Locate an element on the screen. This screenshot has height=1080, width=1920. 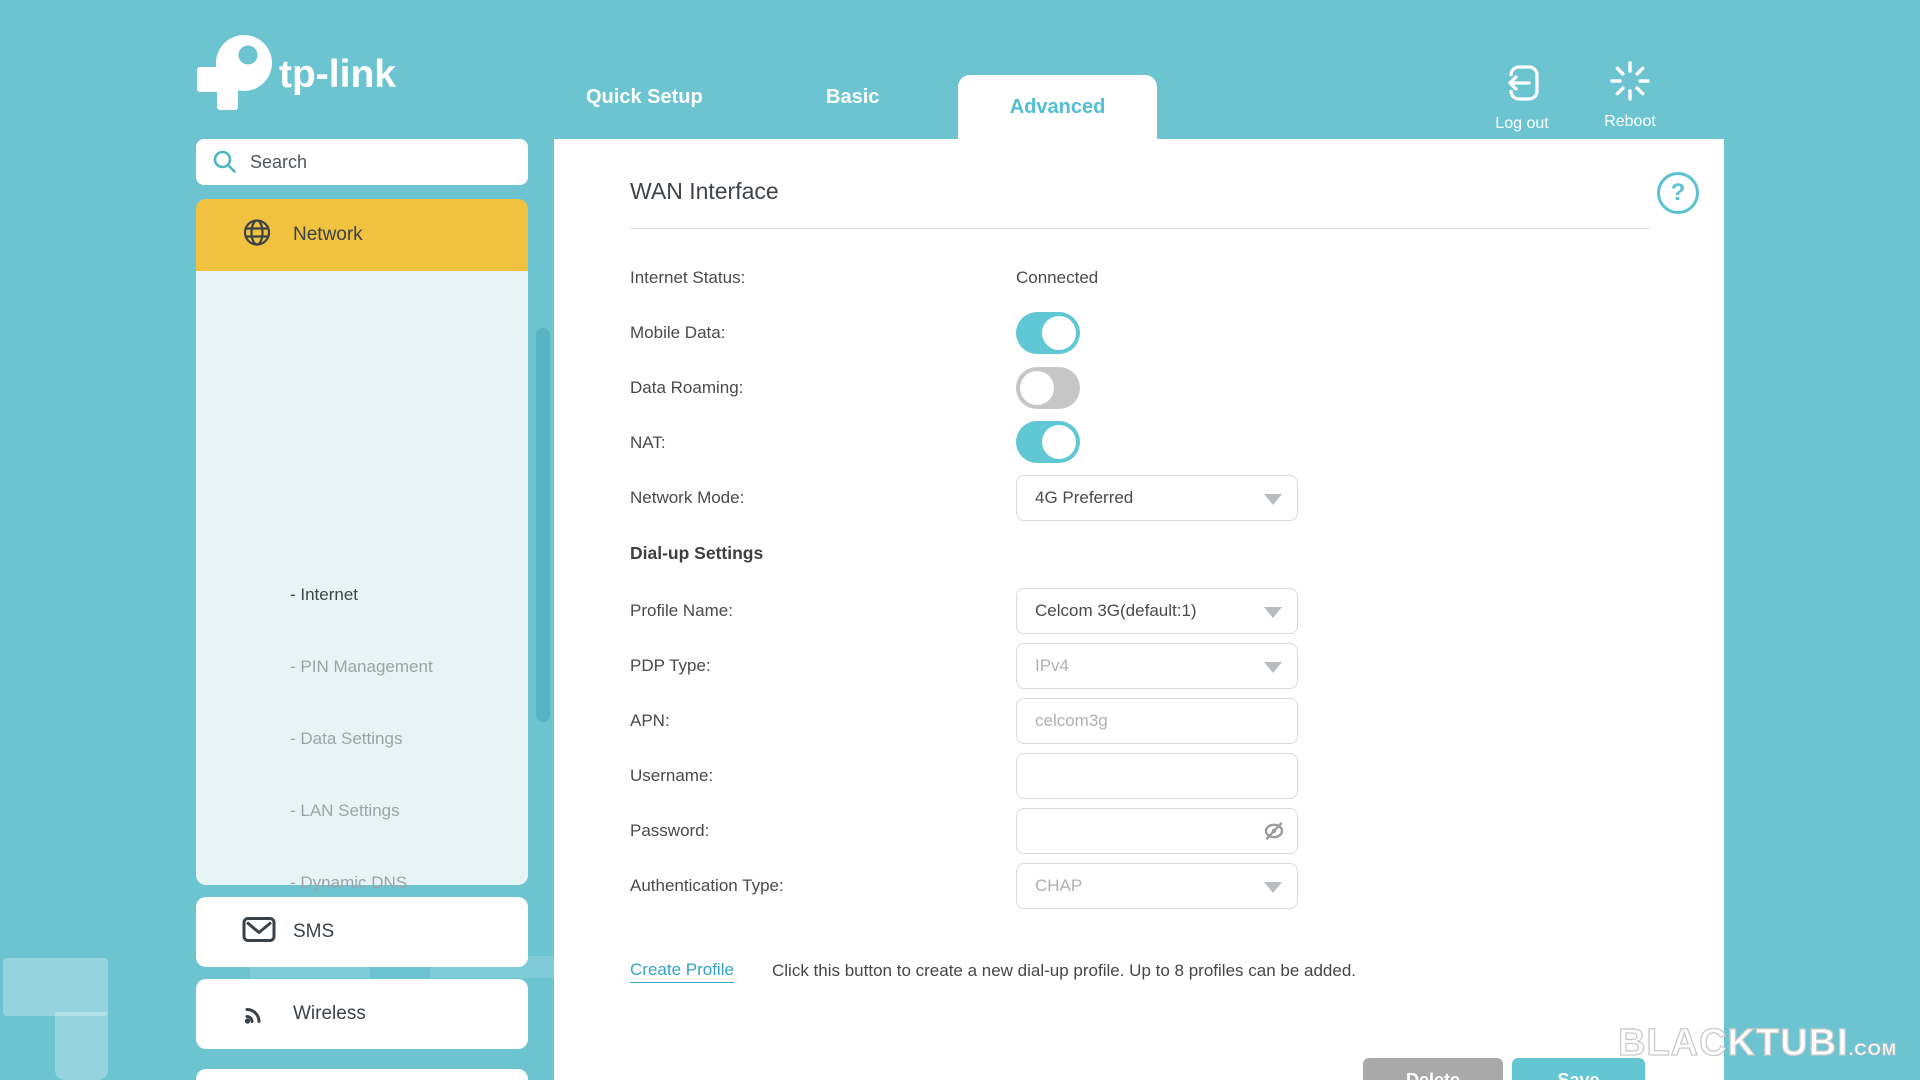
sidebar-subitem-lan-settings: - LAN Settings is located at coordinates (345, 810).